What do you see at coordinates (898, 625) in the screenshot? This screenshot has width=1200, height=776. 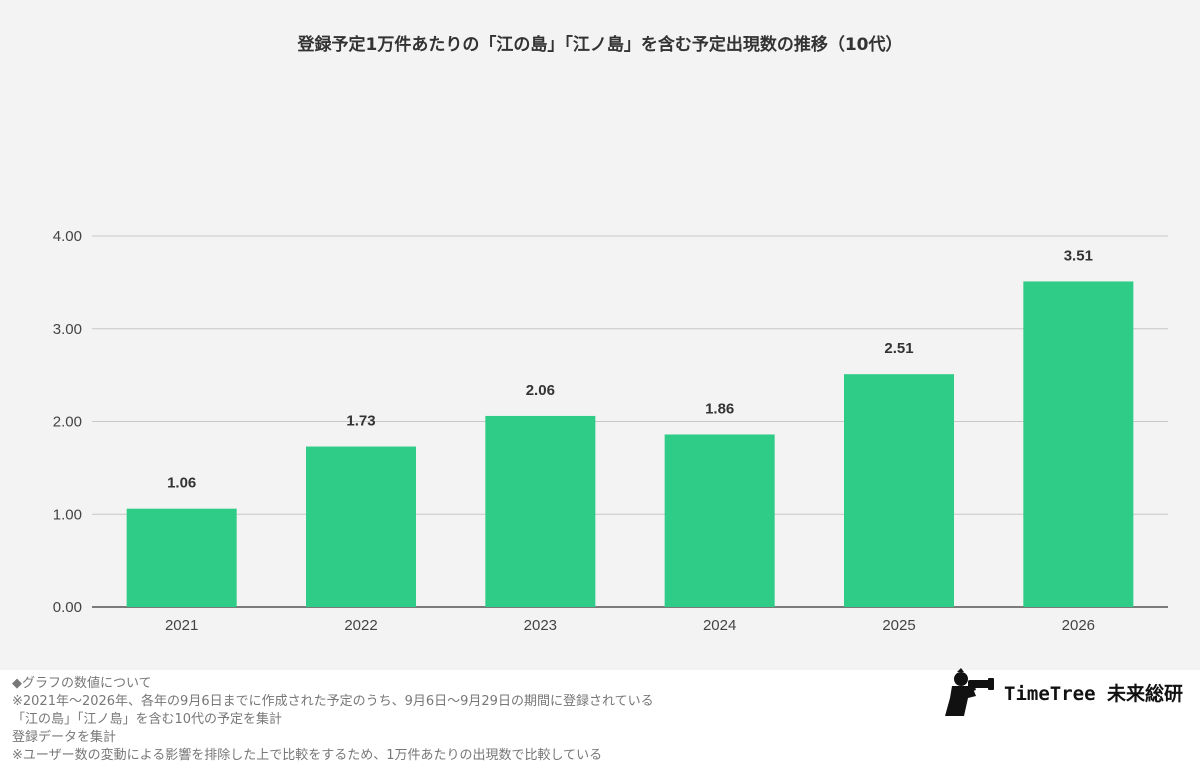 I see `x-tick-label: 2025` at bounding box center [898, 625].